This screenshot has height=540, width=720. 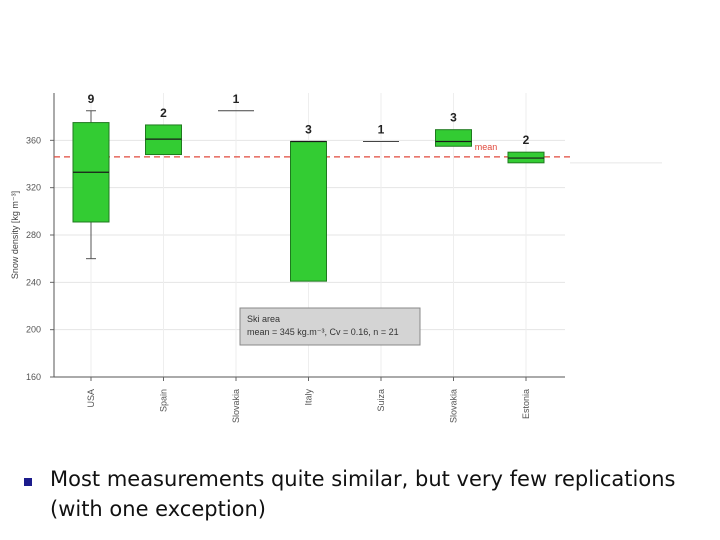 What do you see at coordinates (323, 332) in the screenshot?
I see `note-stats: mean = 345 kg.m⁻³, Cv = 0.16, n = 21` at bounding box center [323, 332].